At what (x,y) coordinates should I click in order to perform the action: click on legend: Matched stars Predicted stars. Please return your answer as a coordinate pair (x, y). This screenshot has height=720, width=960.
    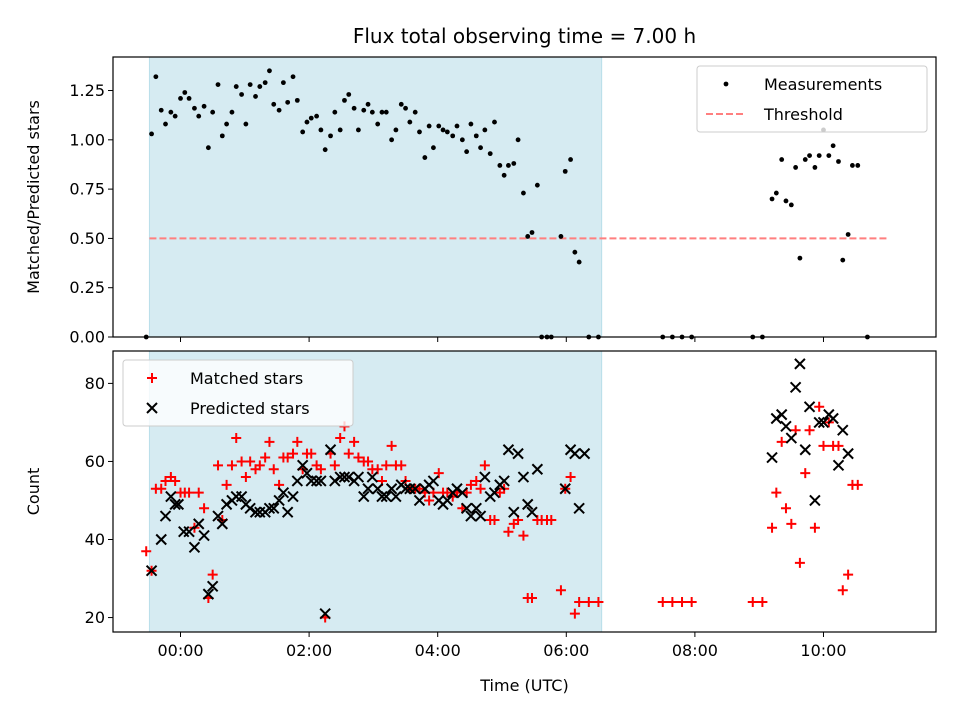
    Looking at the image, I should click on (238, 393).